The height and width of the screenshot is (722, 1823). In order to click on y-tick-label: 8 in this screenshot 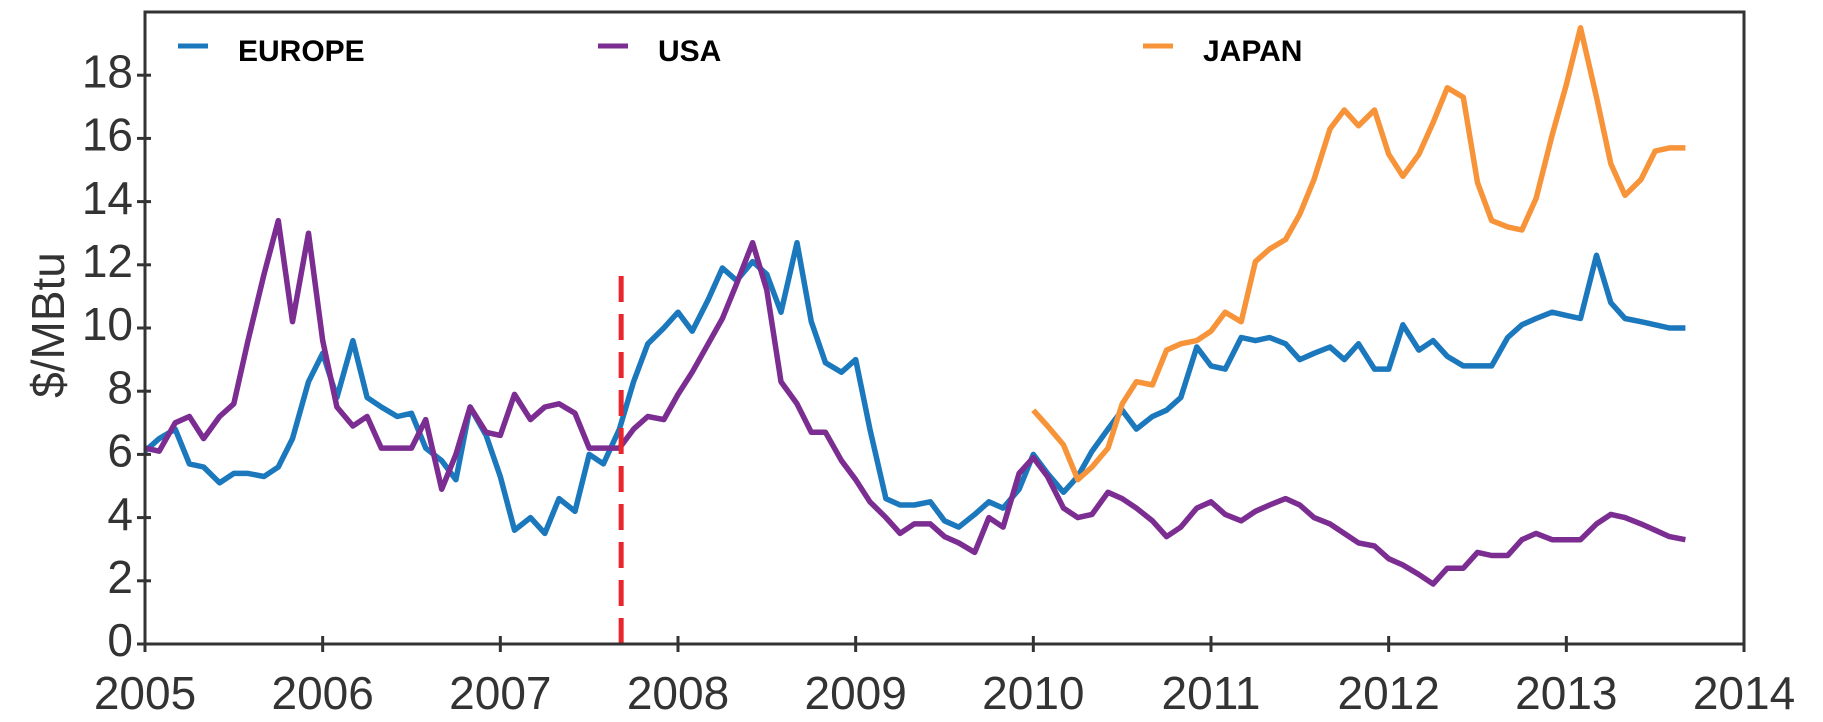, I will do `click(120, 387)`.